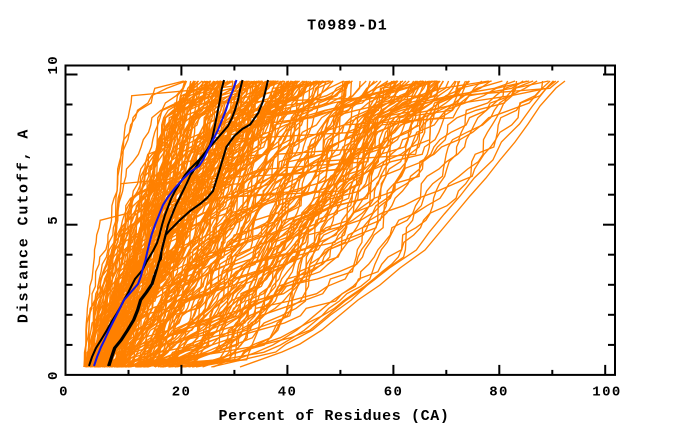  Describe the element at coordinates (347, 26) in the screenshot. I see `svg-text: T0989-D1` at that location.